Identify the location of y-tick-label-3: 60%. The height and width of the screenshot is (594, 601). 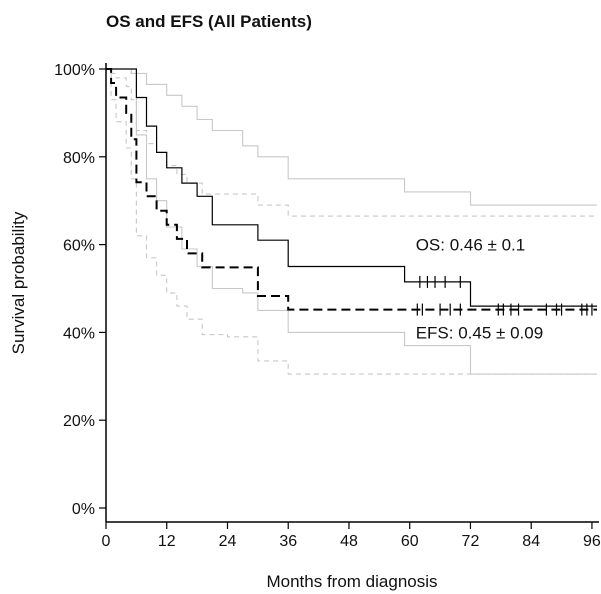
(79, 246).